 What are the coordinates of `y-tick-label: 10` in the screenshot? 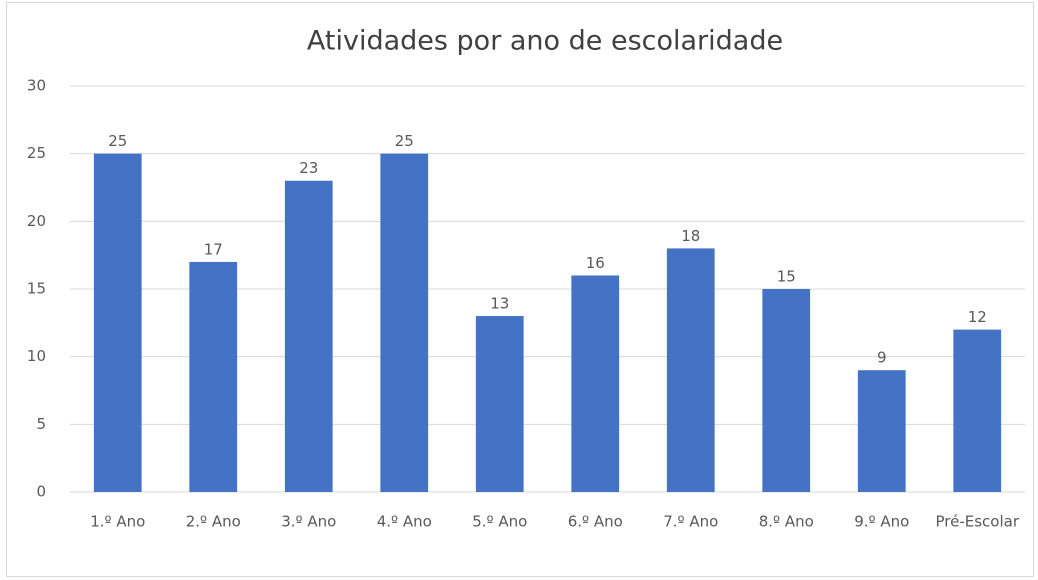 It's located at (36, 356).